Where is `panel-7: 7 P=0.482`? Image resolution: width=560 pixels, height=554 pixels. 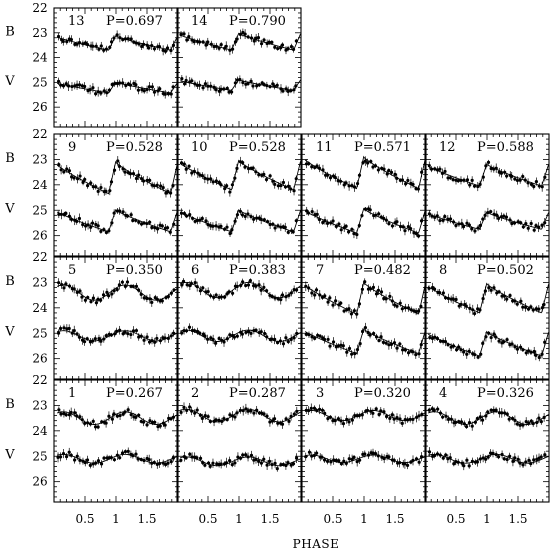
panel-7: 7 P=0.482 is located at coordinates (364, 318).